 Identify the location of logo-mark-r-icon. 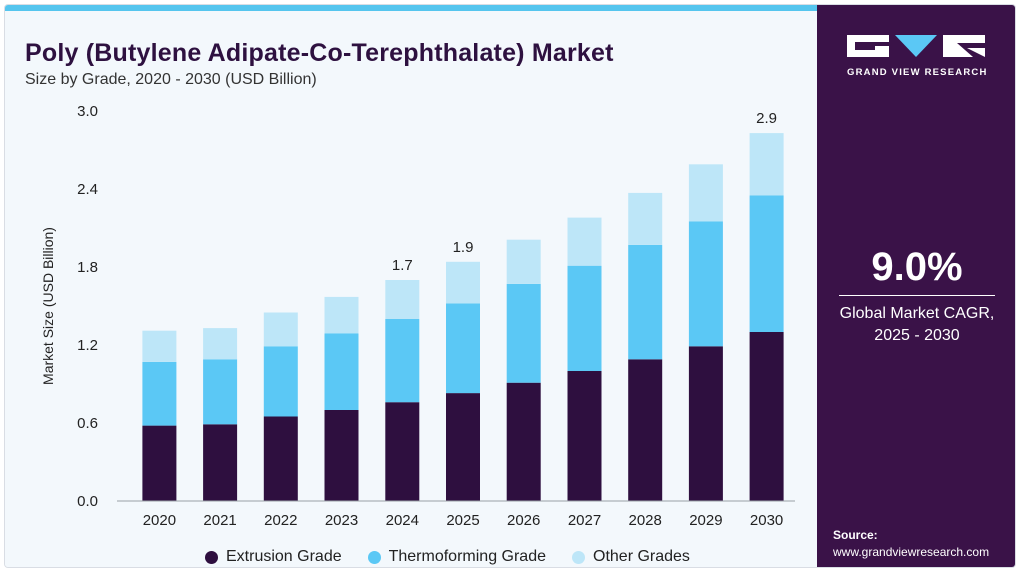
(964, 46).